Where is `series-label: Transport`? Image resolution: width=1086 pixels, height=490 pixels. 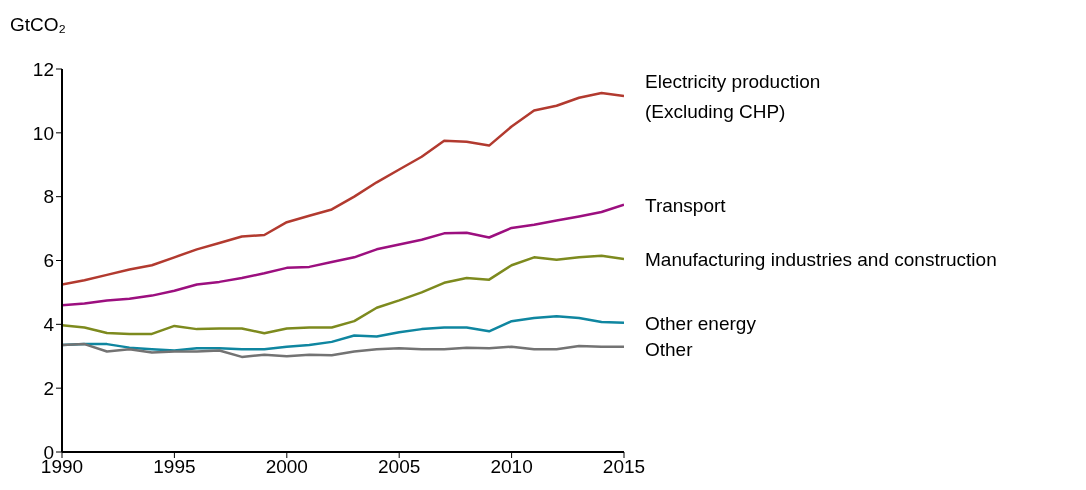 series-label: Transport is located at coordinates (686, 205).